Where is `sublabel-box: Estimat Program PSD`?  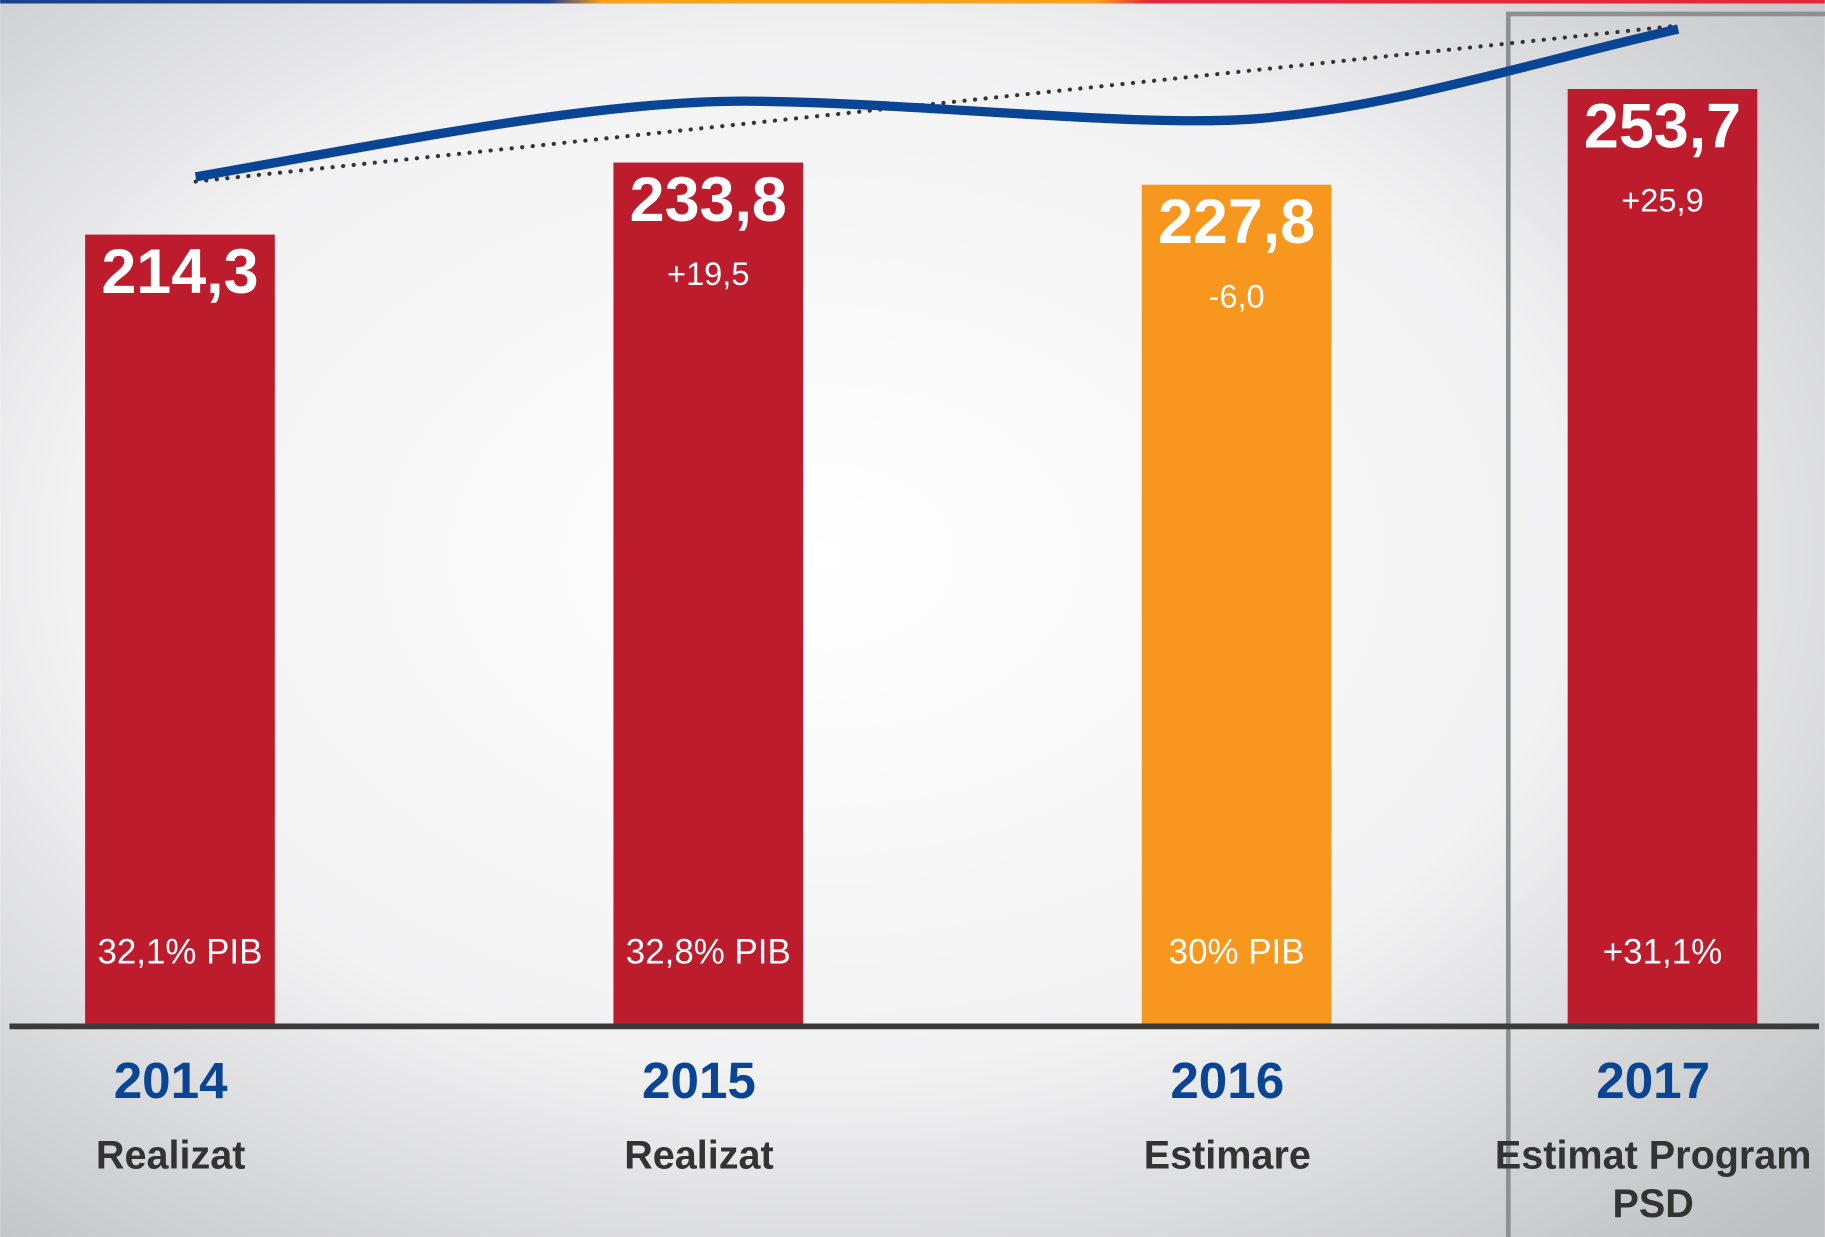
sublabel-box: Estimat Program PSD is located at coordinates (1653, 1180).